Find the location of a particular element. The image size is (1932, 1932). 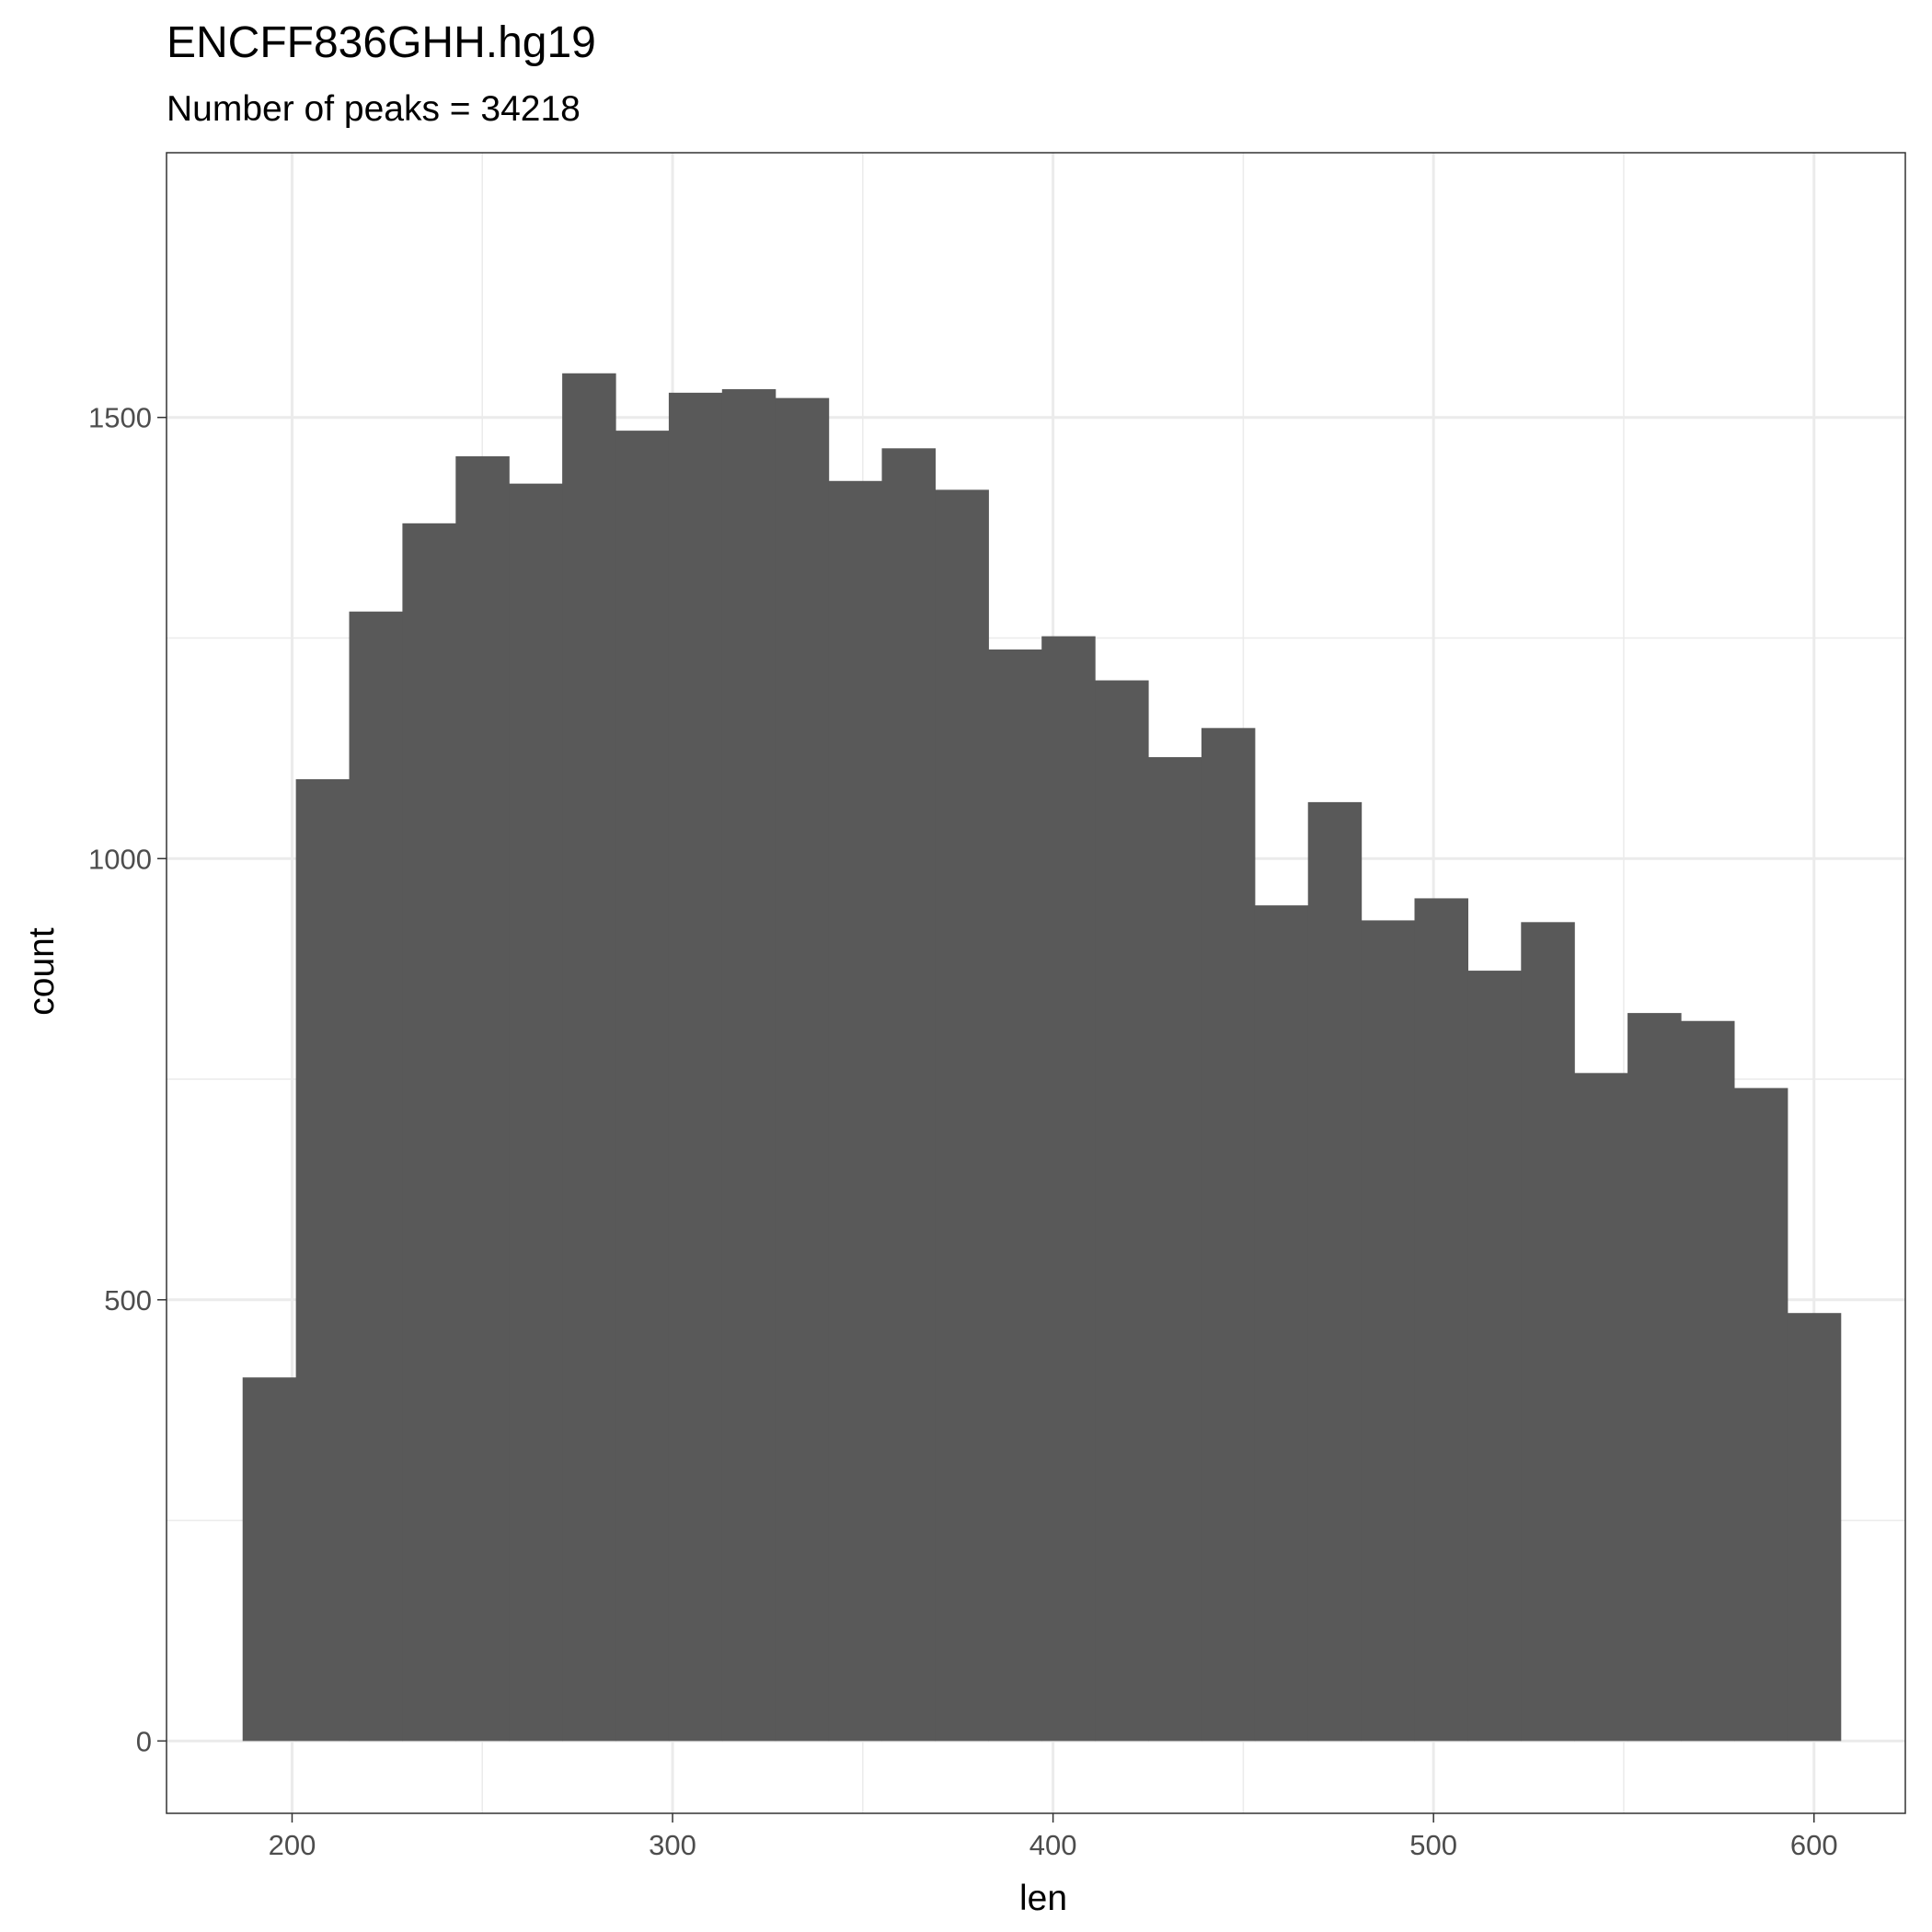

y-tick-label: 500 is located at coordinates (128, 1300).